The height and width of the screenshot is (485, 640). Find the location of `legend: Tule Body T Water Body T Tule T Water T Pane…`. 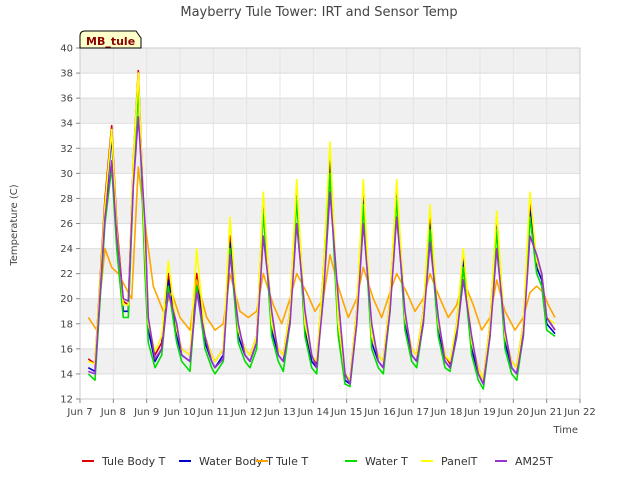

legend: Tule Body T Water Body T Tule T Water T Pane… is located at coordinates (317, 461).